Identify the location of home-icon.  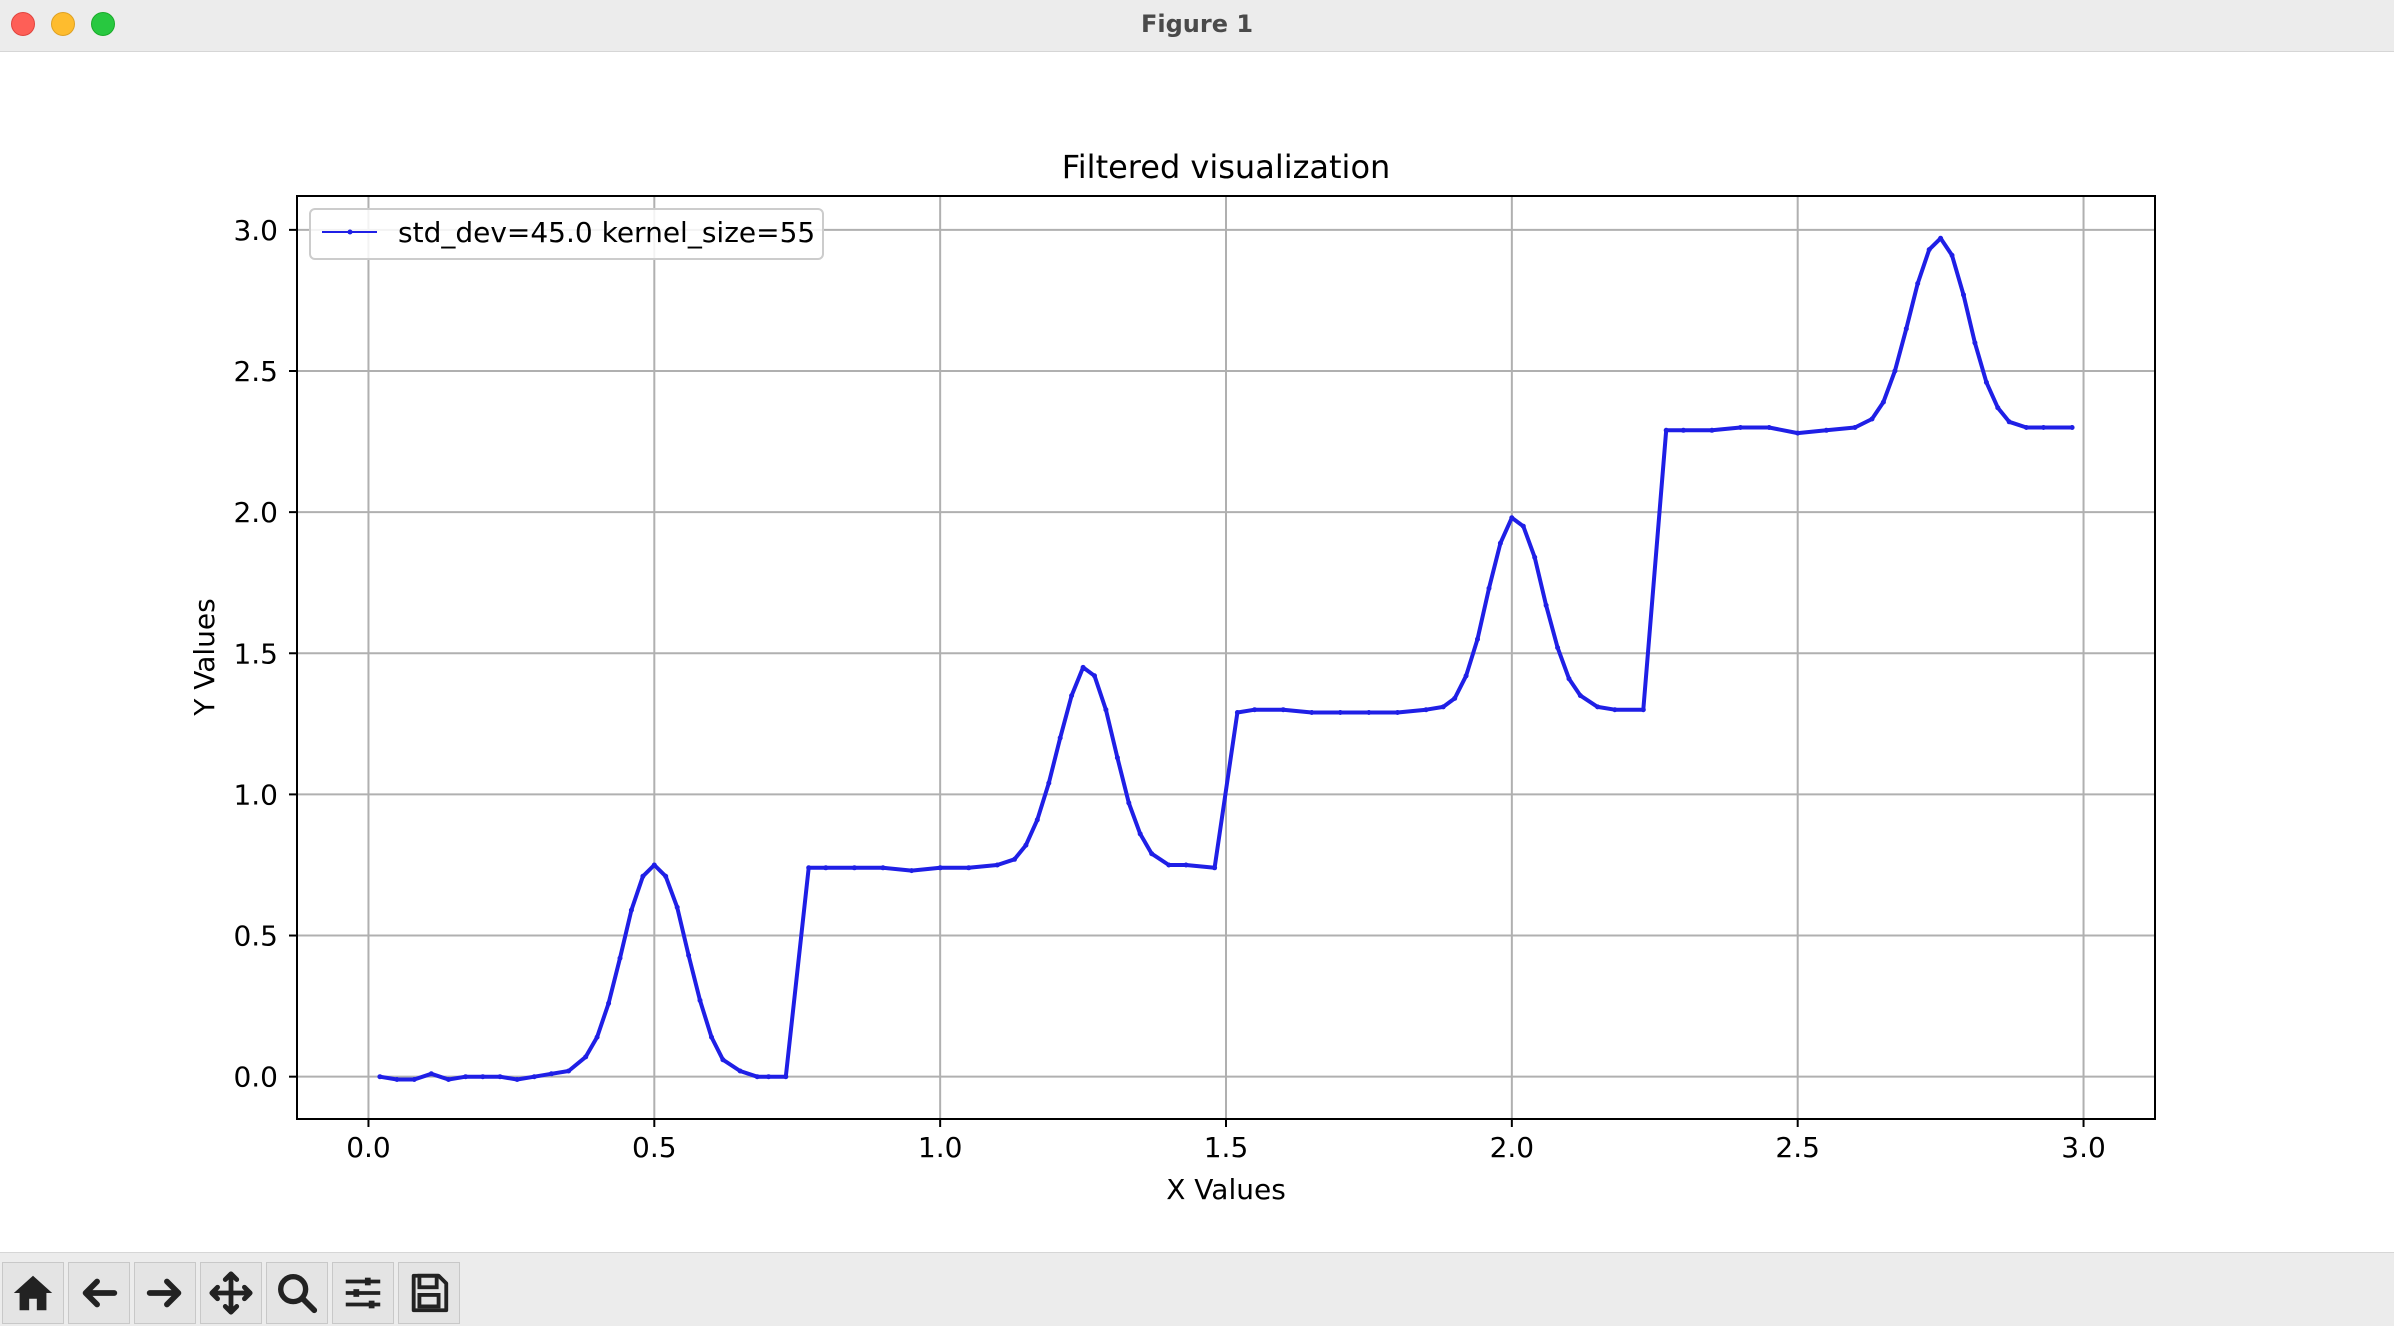
(33, 1293).